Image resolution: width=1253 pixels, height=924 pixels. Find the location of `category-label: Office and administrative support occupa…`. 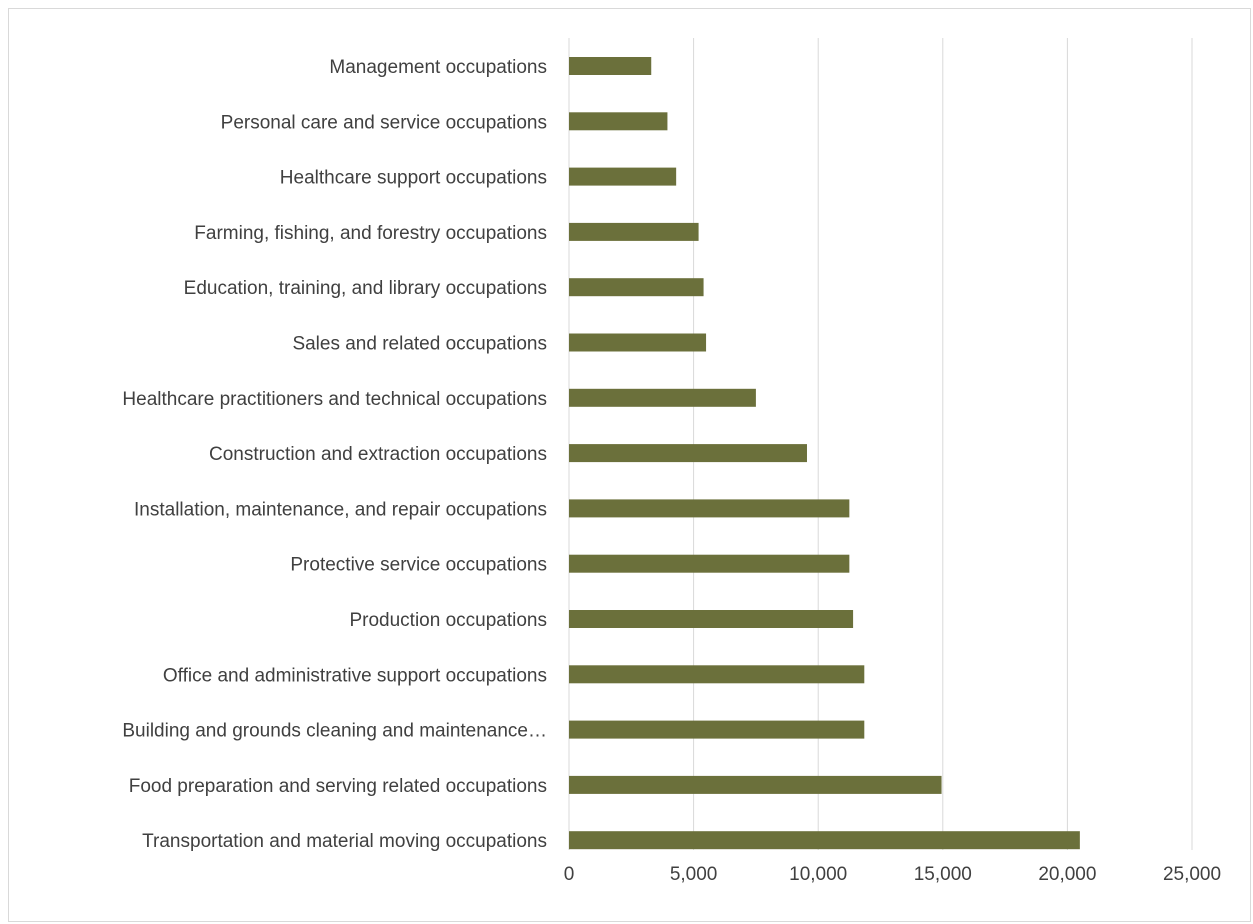

category-label: Office and administrative support occupa… is located at coordinates (355, 675).